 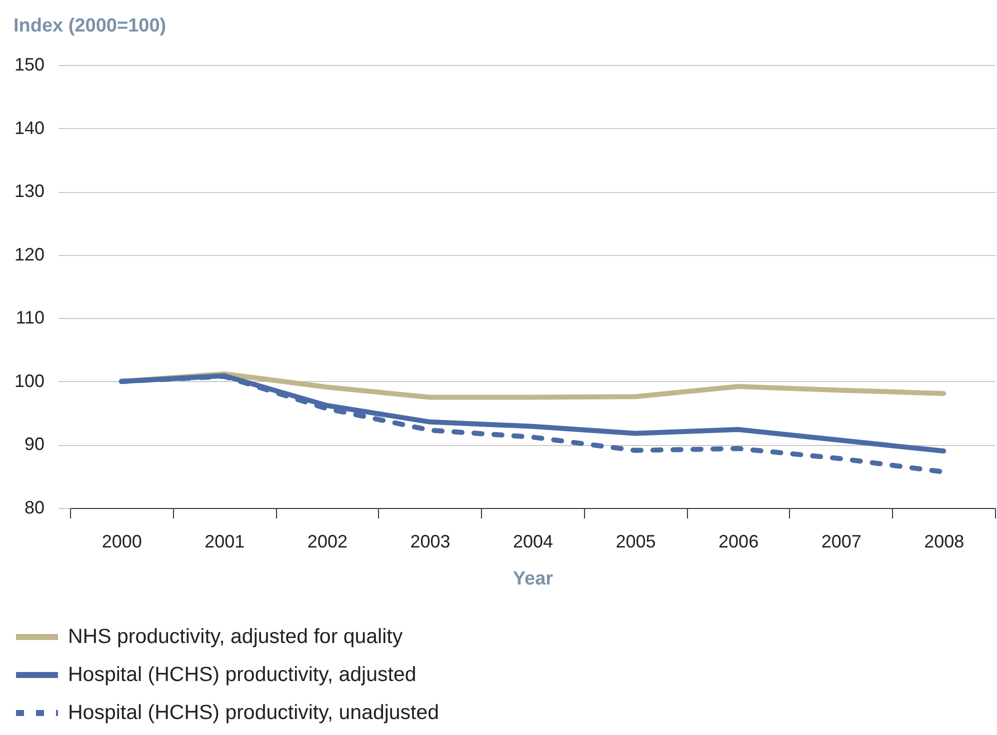 What do you see at coordinates (327, 542) in the screenshot?
I see `x-tick-label: 2002` at bounding box center [327, 542].